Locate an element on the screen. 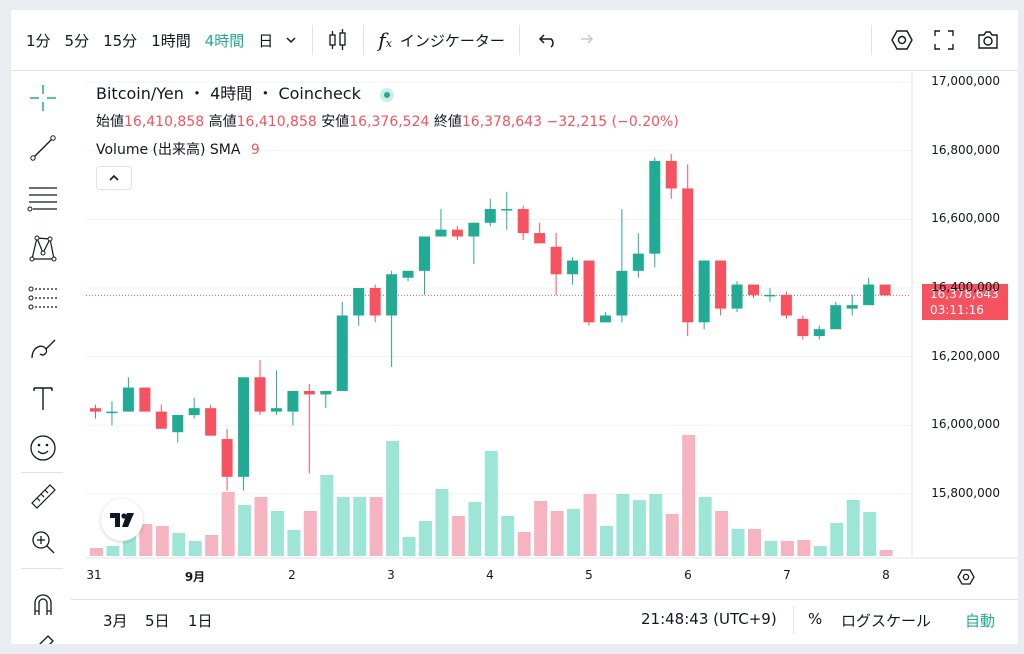 Image resolution: width=1024 pixels, height=654 pixels. indicators-button: fx インジケーター is located at coordinates (441, 40).